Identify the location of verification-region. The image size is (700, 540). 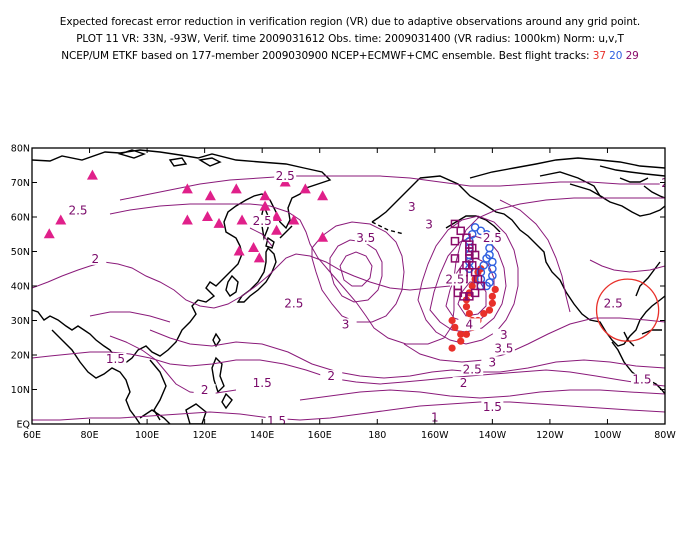
(627, 310).